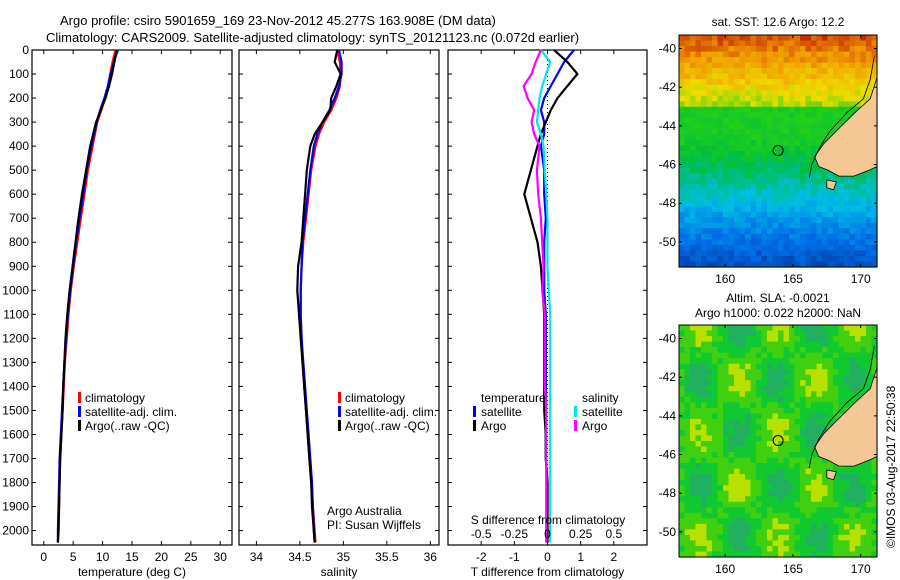  Describe the element at coordinates (79, 397) in the screenshot. I see `legend-swatch` at that location.